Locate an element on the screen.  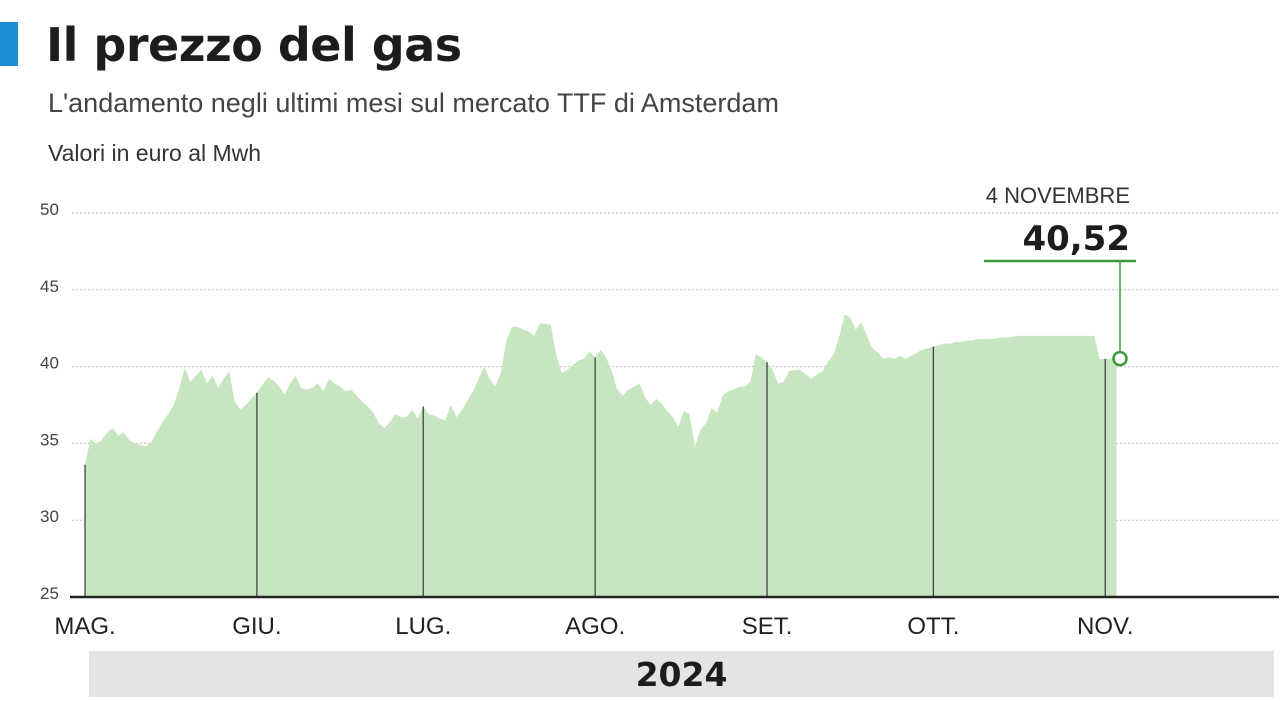
x-tick-label-mag: MAG. is located at coordinates (84, 626).